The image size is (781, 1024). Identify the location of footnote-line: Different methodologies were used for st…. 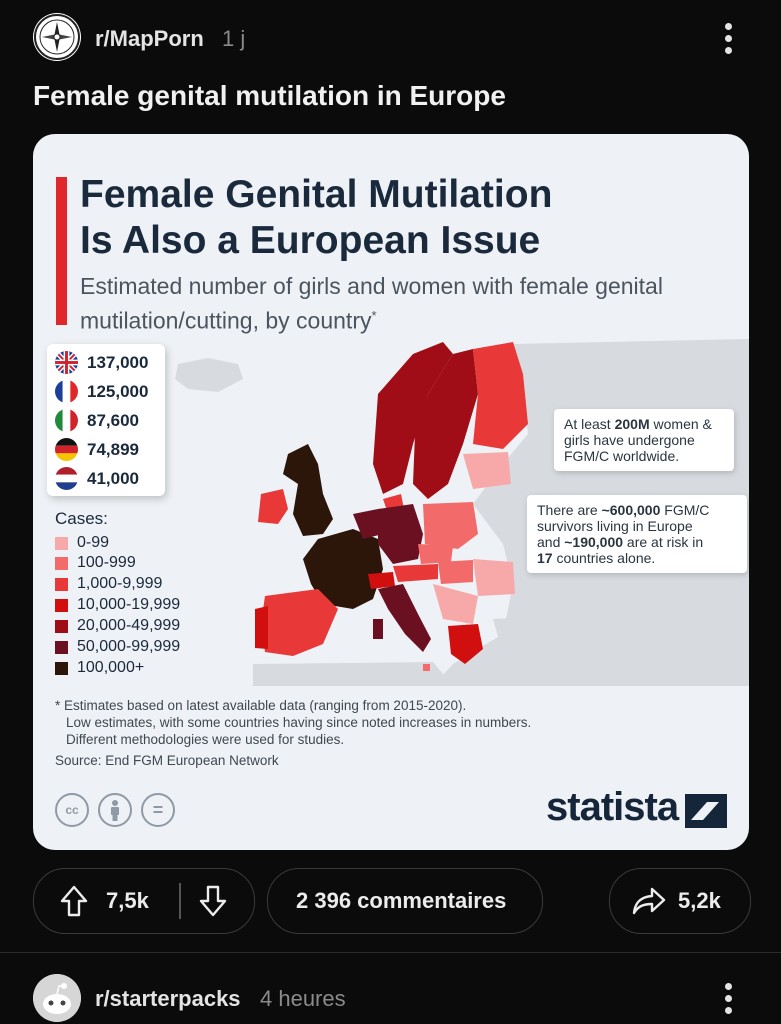
(205, 739).